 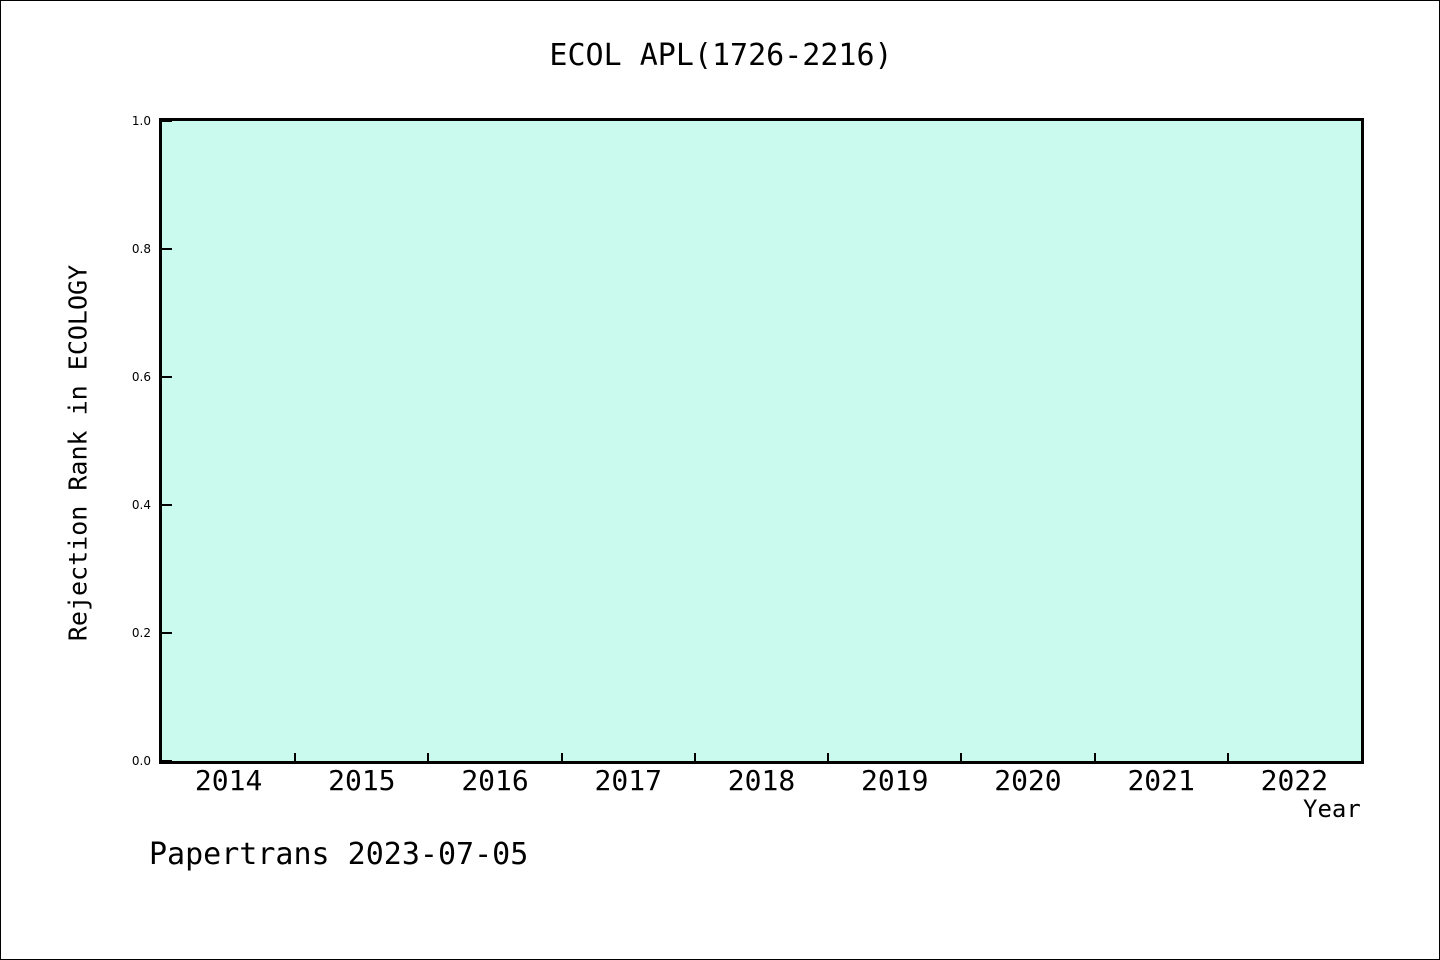 What do you see at coordinates (495, 780) in the screenshot?
I see `x-tick-label: 2016` at bounding box center [495, 780].